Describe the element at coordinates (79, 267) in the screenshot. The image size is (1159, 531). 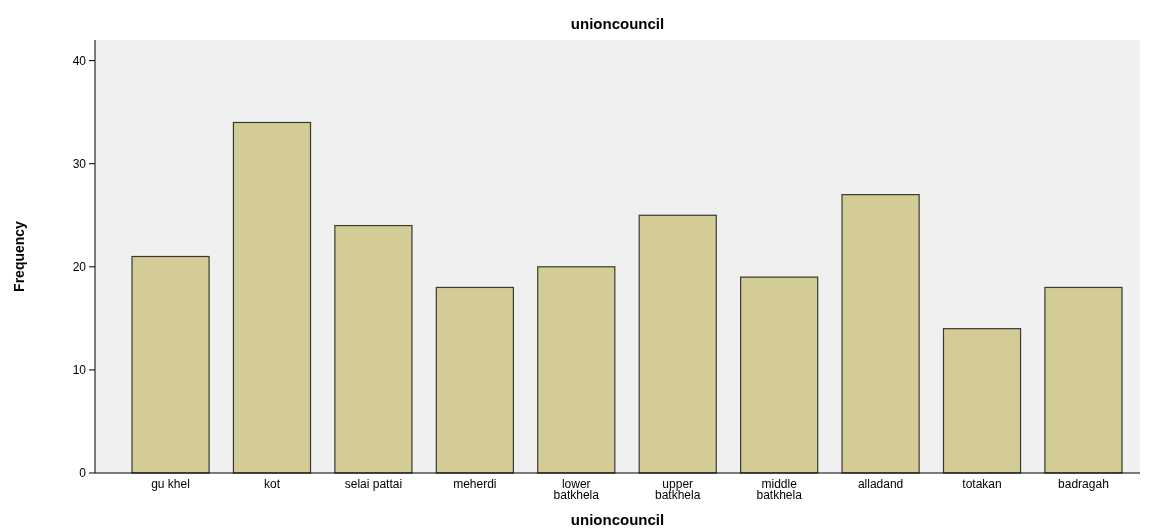
I see `y-tick-label: 20` at that location.